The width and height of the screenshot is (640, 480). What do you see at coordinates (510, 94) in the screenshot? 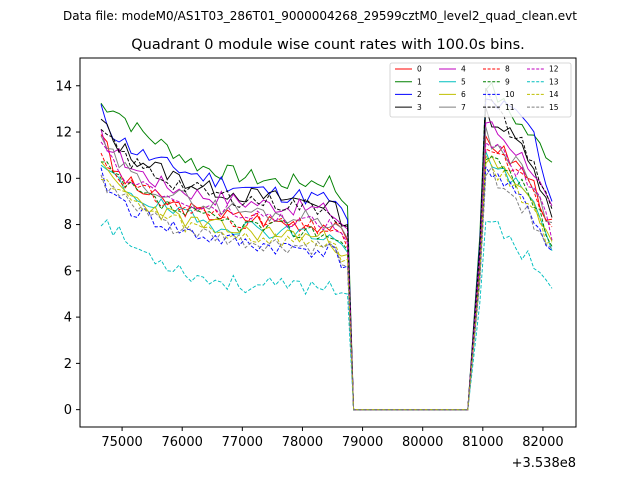
I see `legend-label-10: 10` at bounding box center [510, 94].